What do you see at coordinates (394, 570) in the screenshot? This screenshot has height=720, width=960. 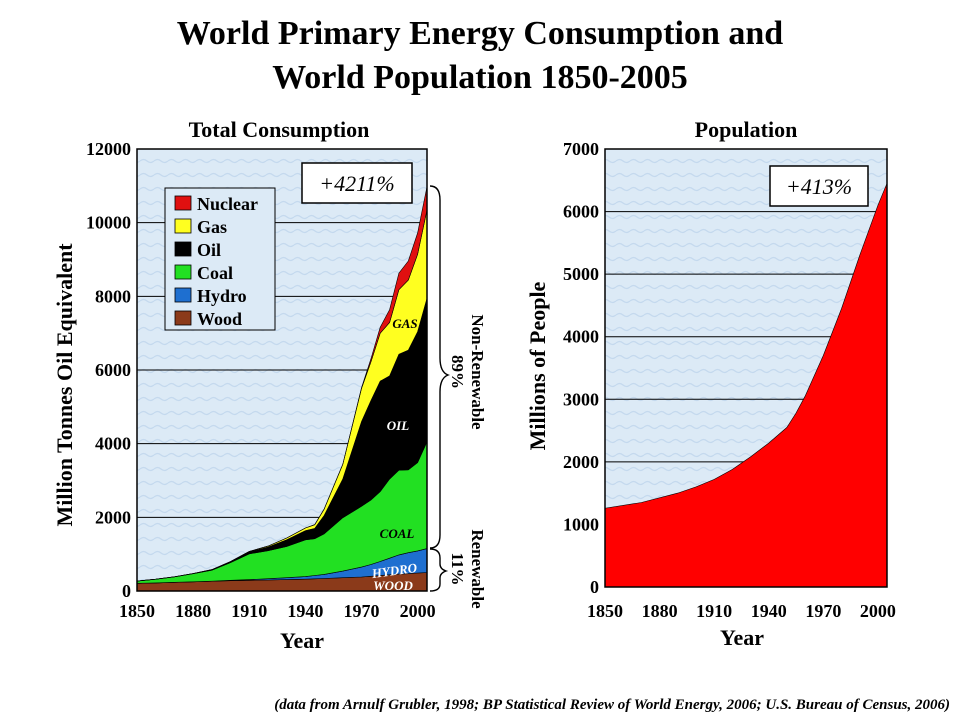 I see `label-hydro-area: HYDRO` at bounding box center [394, 570].